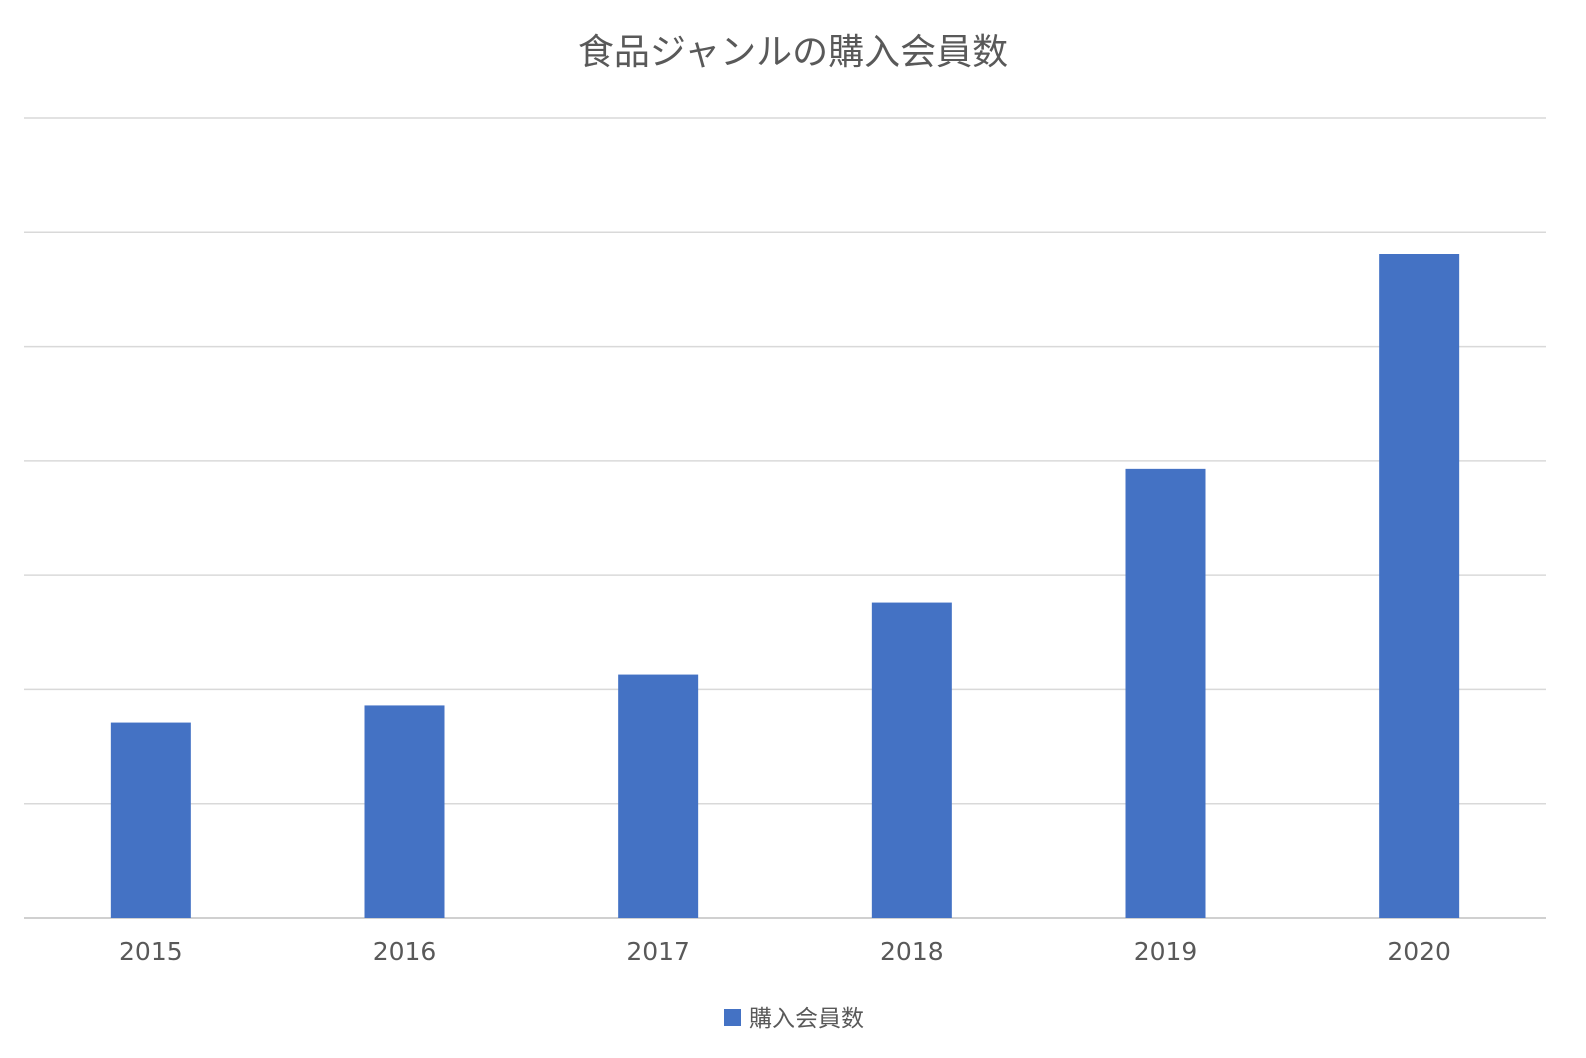 This screenshot has width=1586, height=1058. Describe the element at coordinates (150, 820) in the screenshot. I see `bar-2015` at that location.